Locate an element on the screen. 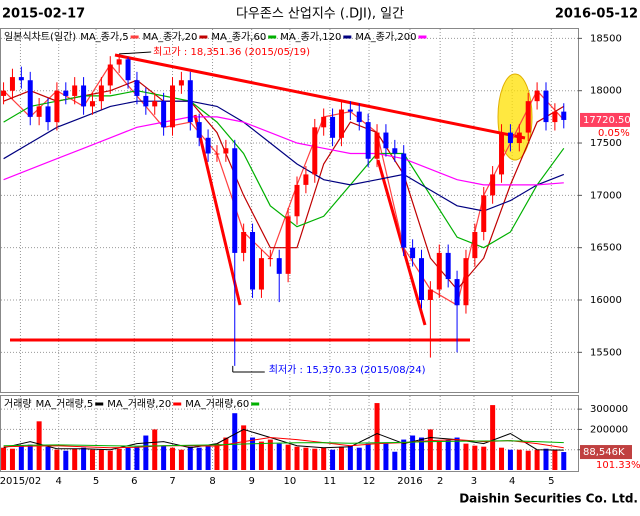 This screenshot has width=640, height=516. x-tick-label: 8 is located at coordinates (212, 481).